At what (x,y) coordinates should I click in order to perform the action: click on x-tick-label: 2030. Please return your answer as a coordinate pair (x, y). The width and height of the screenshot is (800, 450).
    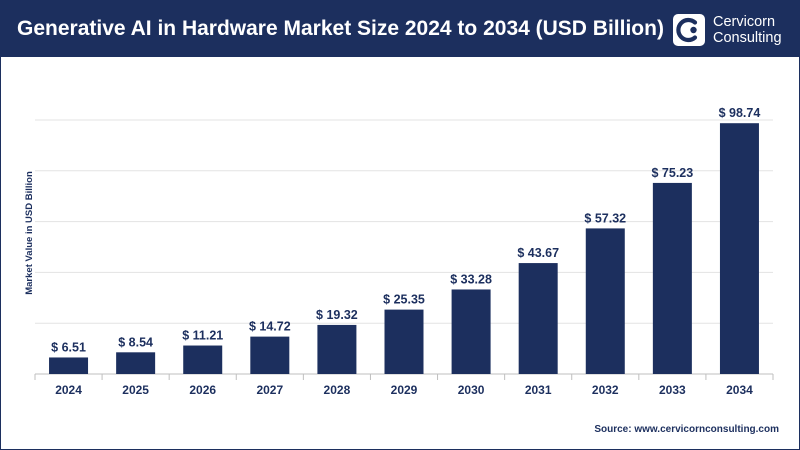
    Looking at the image, I should click on (471, 390).